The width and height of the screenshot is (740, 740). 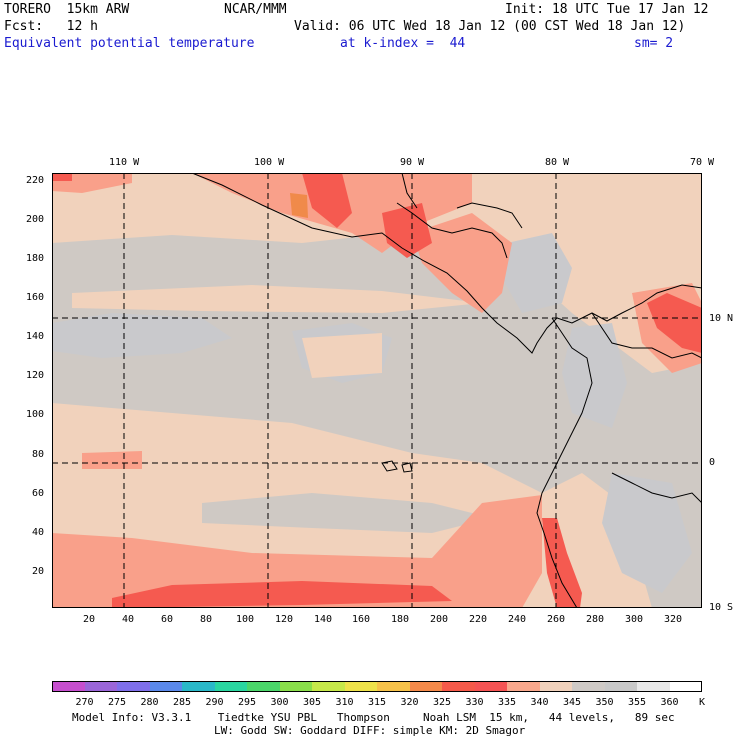 I want to click on colorbar-label: 275, so click(x=117, y=702).